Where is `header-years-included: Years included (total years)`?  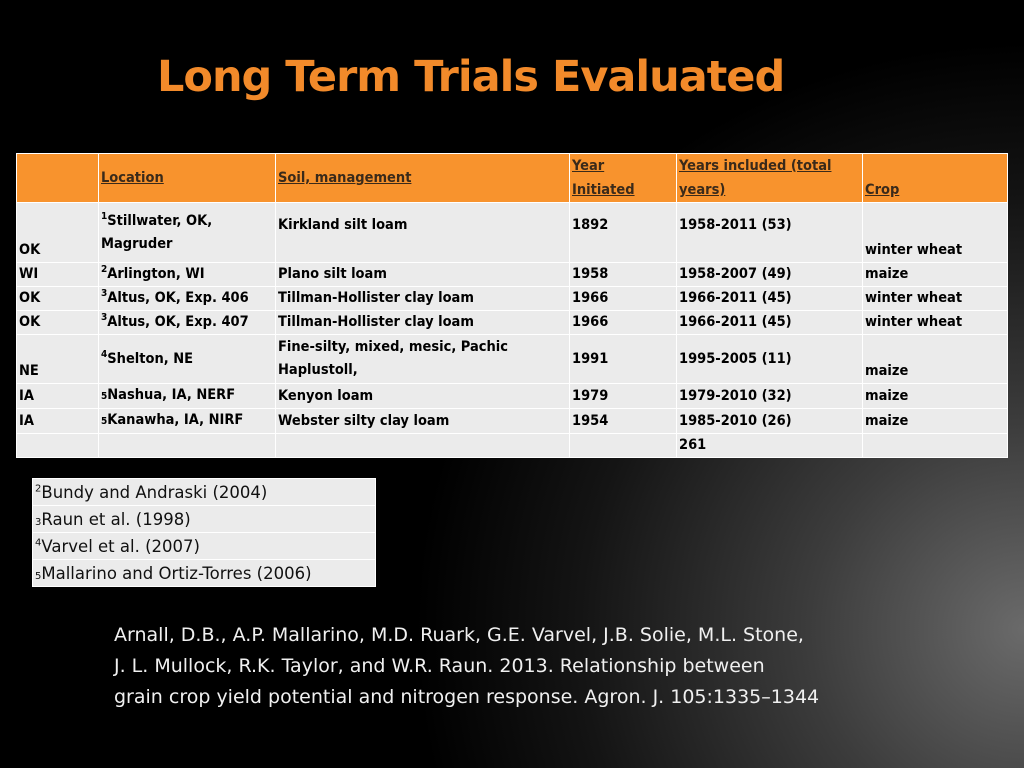 header-years-included: Years included (total years) is located at coordinates (769, 178).